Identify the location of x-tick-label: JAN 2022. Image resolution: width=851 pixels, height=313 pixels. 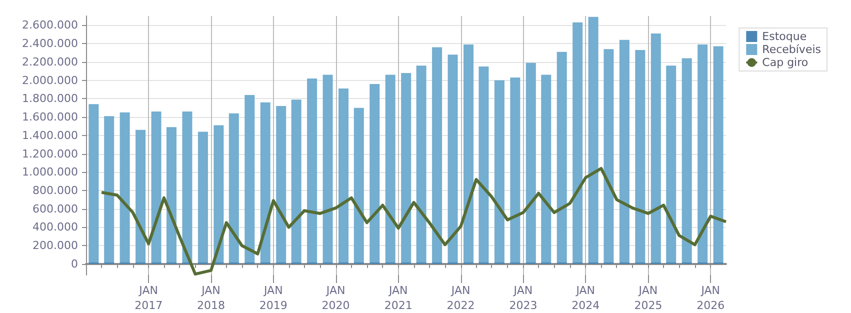
(460, 298).